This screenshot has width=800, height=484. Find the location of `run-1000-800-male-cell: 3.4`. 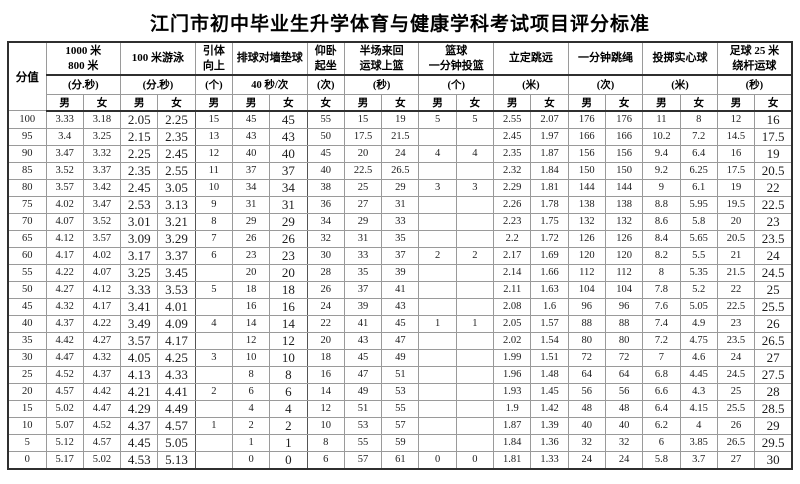

run-1000-800-male-cell: 3.4 is located at coordinates (64, 136).